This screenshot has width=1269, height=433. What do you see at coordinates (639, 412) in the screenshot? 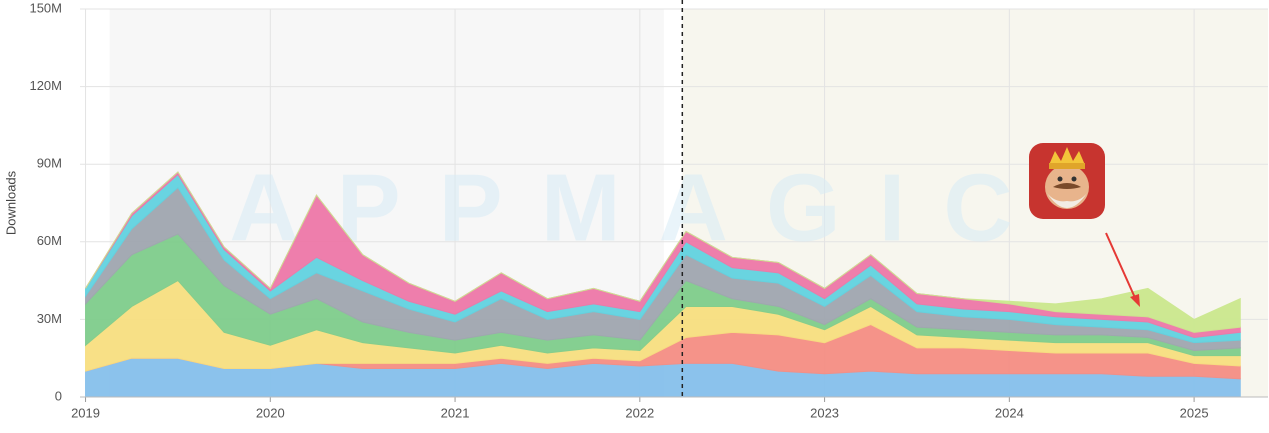
I see `x-tick-label: 2022` at bounding box center [639, 412].